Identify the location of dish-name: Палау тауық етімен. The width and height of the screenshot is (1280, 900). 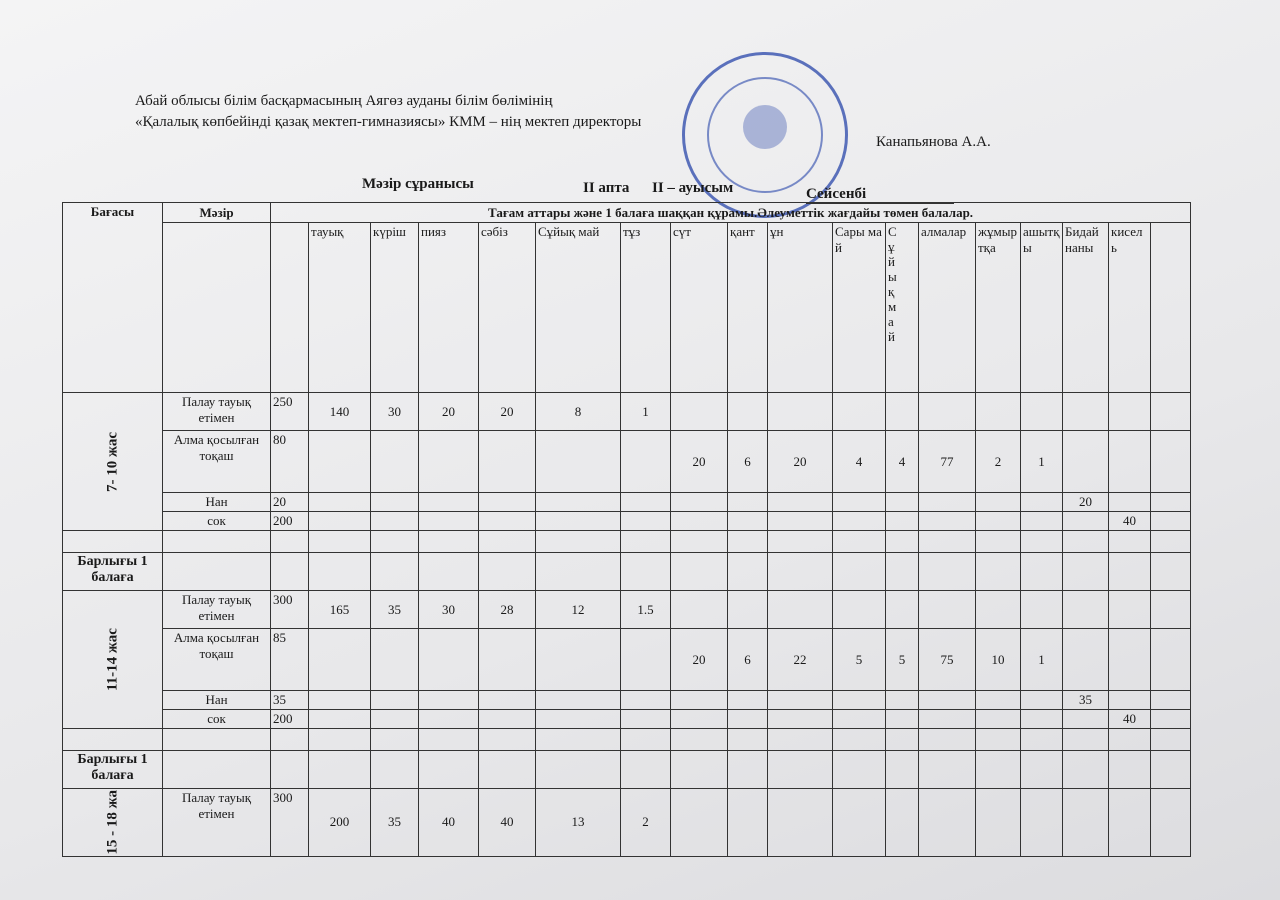
(216, 411).